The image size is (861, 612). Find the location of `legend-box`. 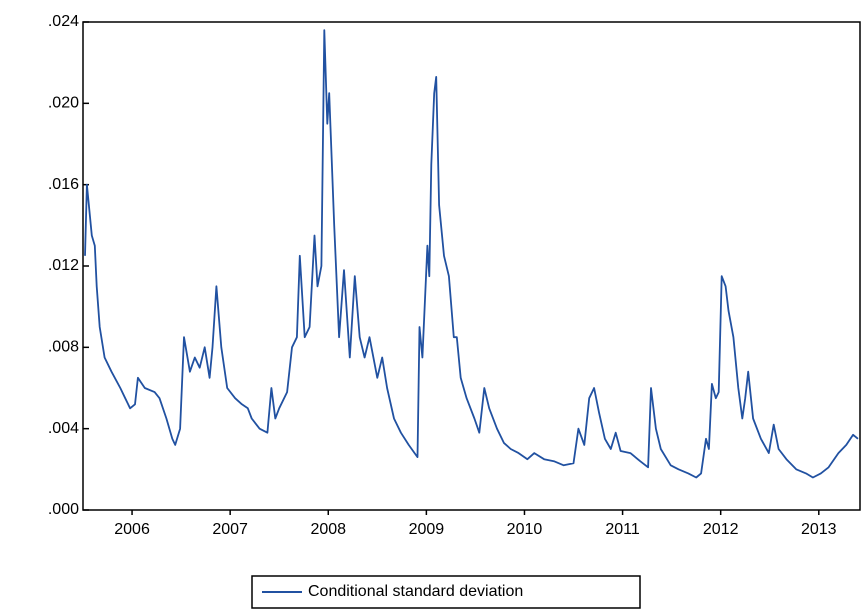

legend-box is located at coordinates (446, 592).